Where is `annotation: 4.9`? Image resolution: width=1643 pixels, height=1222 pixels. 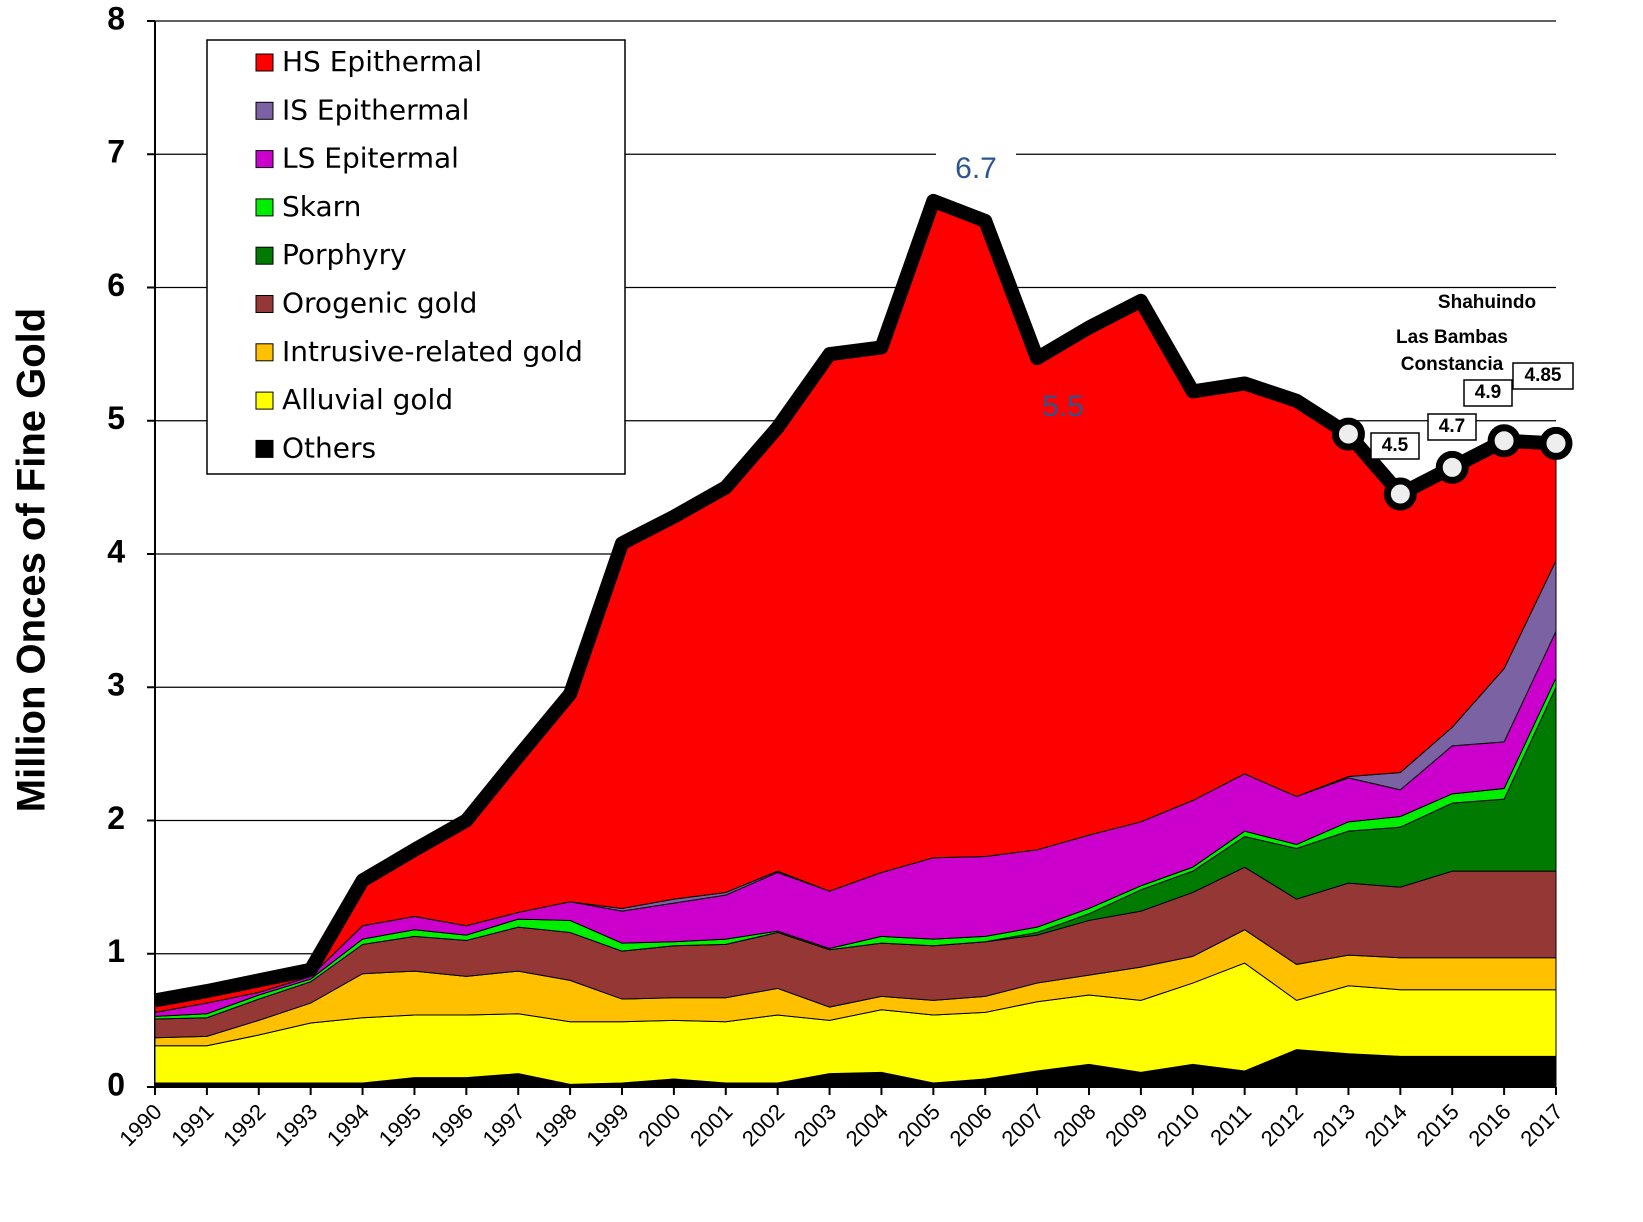
annotation: 4.9 is located at coordinates (1488, 392).